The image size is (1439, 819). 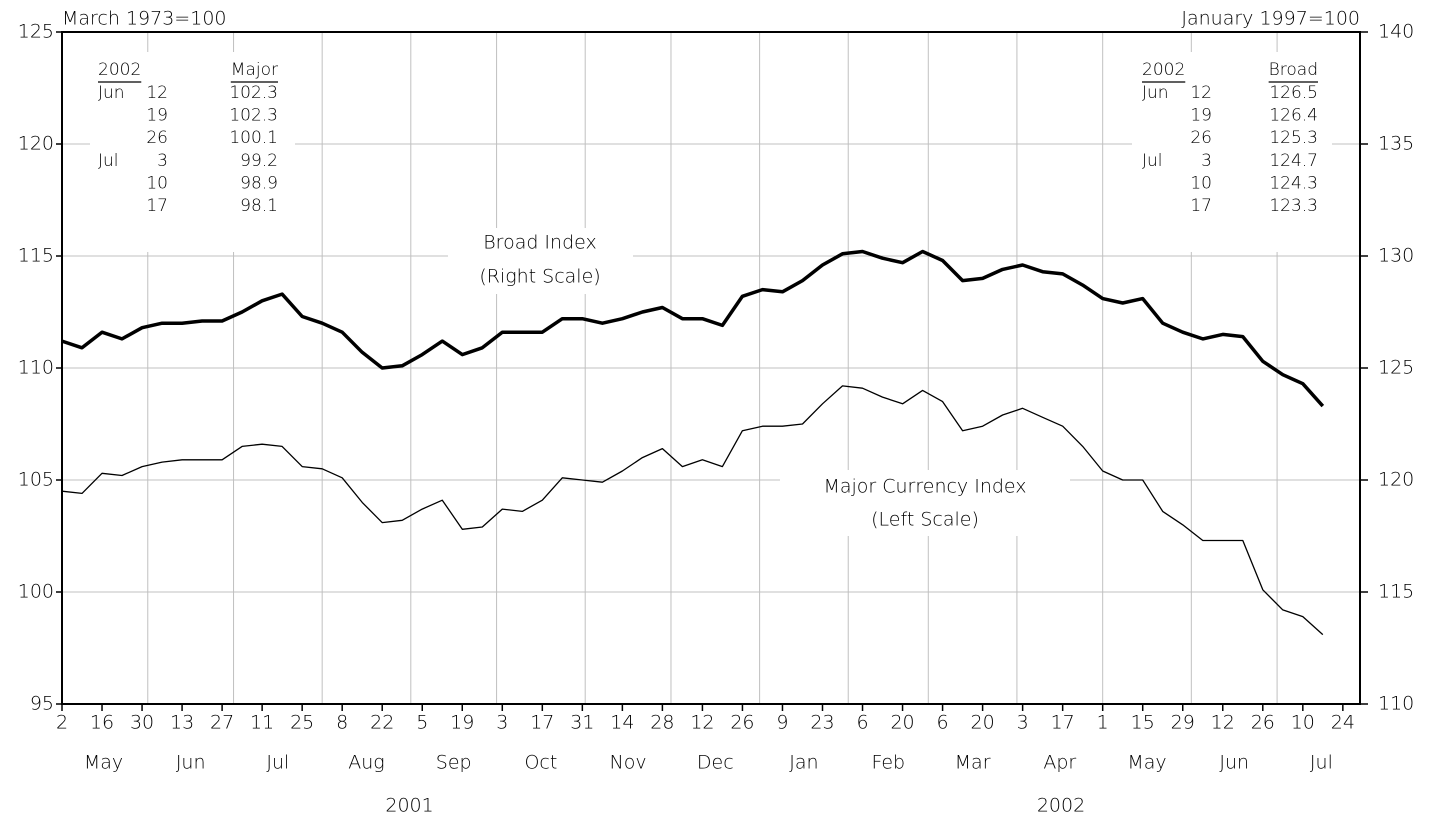 I want to click on x-tick-label: 14, so click(x=622, y=723).